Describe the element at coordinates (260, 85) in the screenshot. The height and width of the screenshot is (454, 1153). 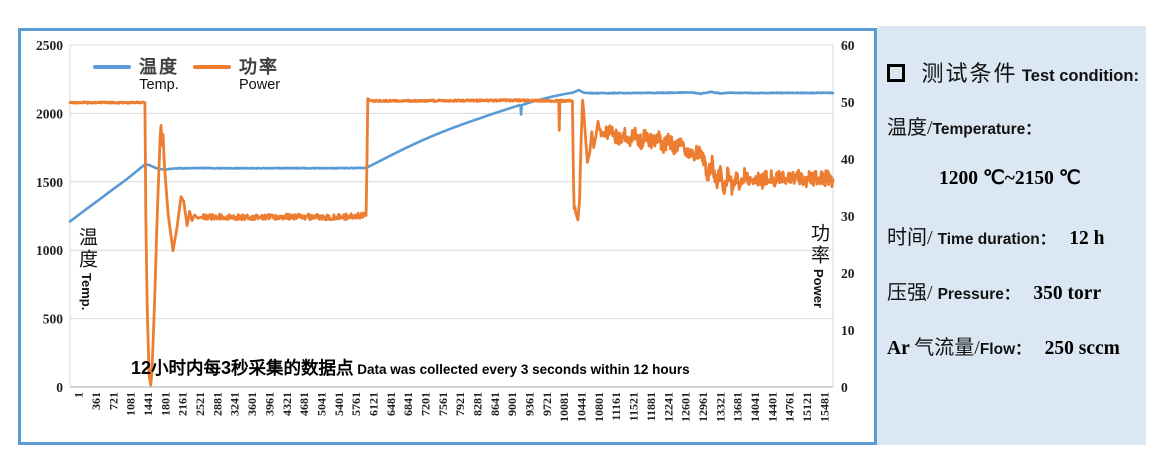
I see `legend-label-power-en: Power` at that location.